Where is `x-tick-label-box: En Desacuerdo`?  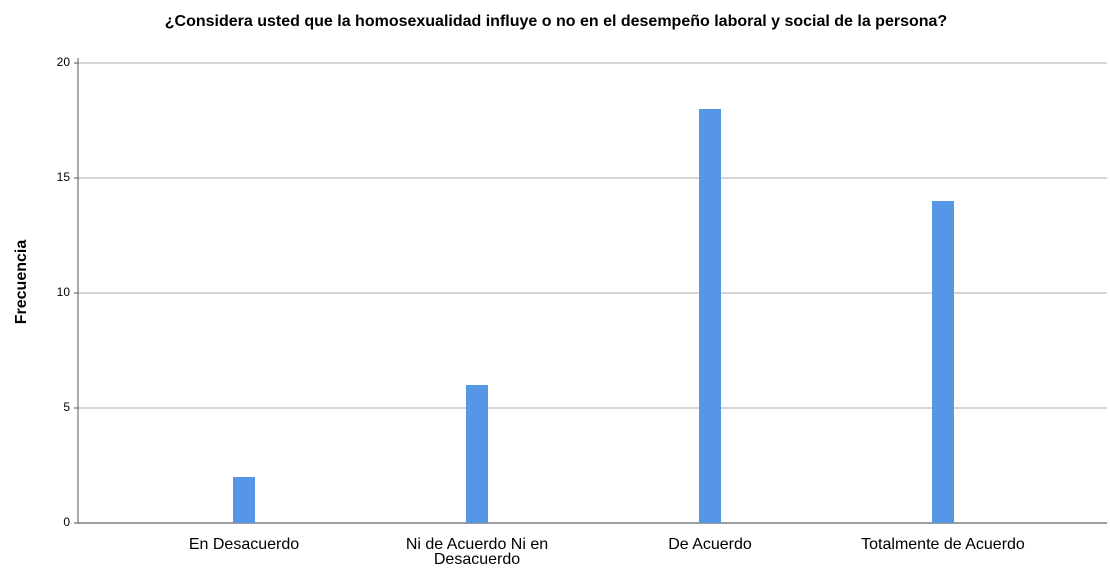 x-tick-label-box: En Desacuerdo is located at coordinates (244, 545).